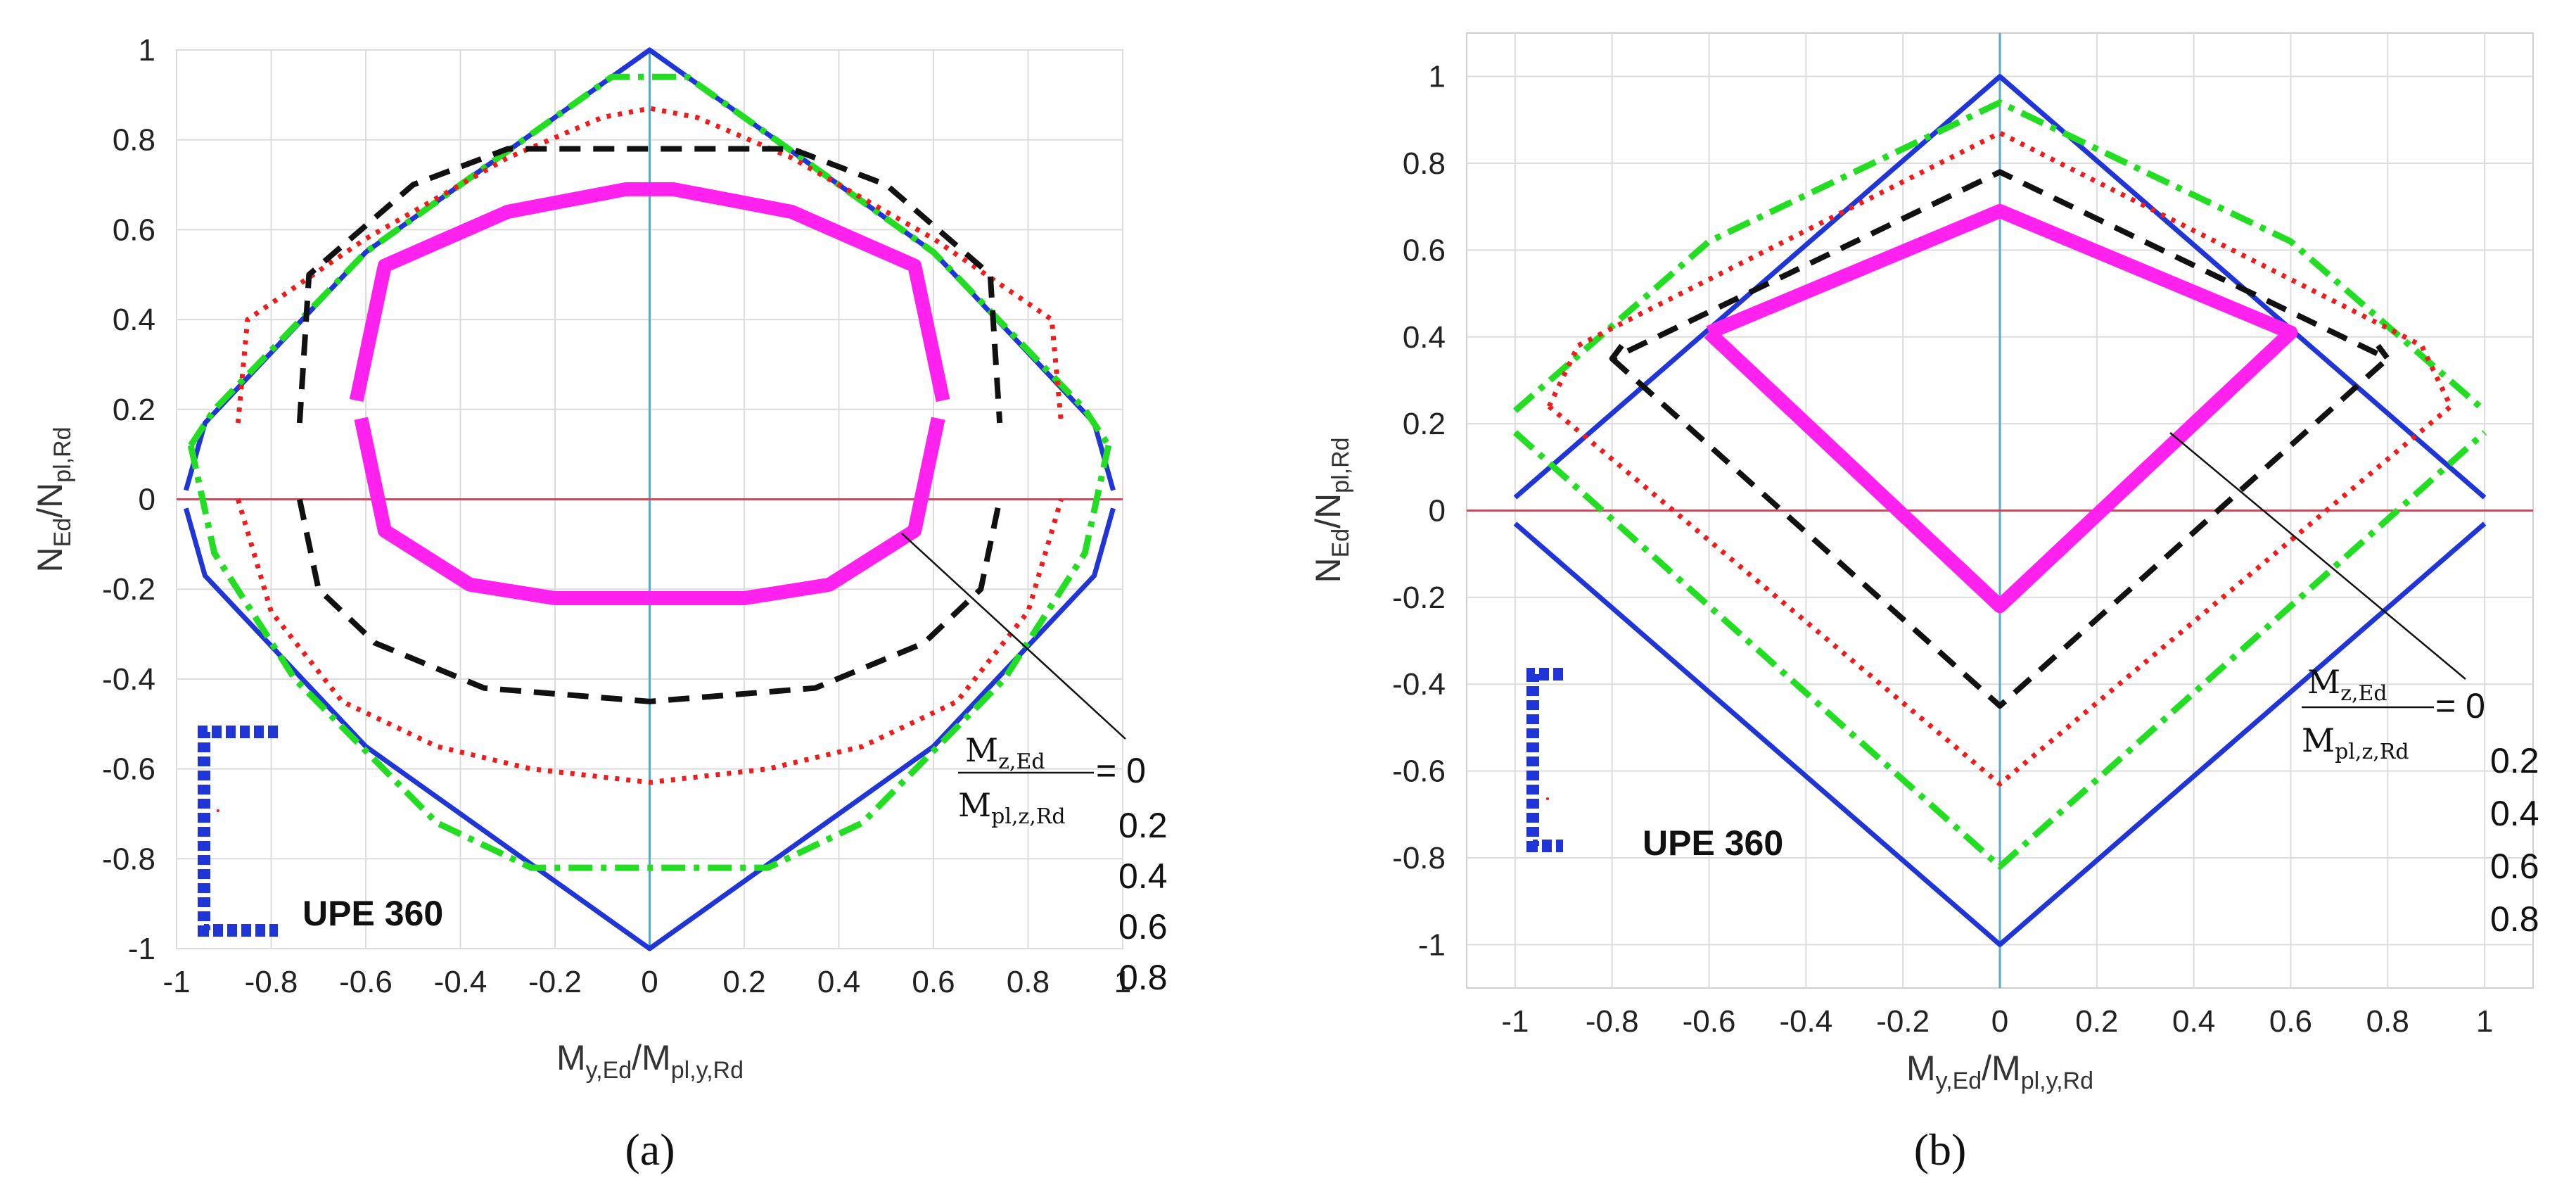 This screenshot has width=2576, height=1190. Describe the element at coordinates (650, 1150) in the screenshot. I see `panel-label-a: (a)` at that location.